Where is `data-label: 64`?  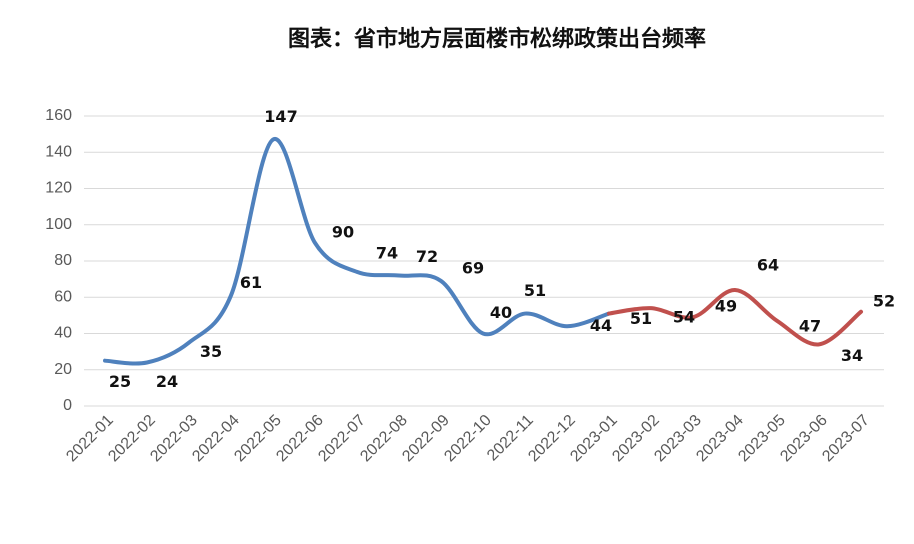 data-label: 64 is located at coordinates (768, 265).